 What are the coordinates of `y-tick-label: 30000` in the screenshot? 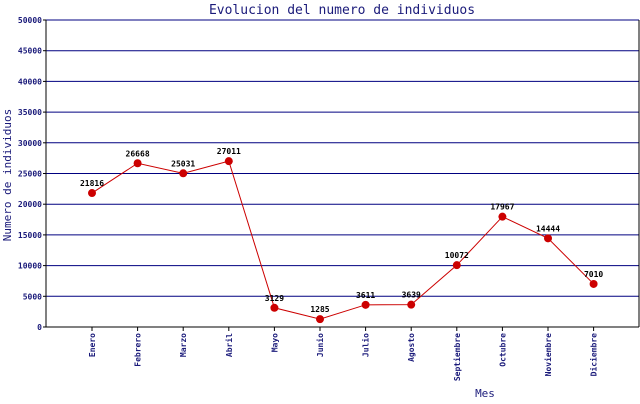 It's located at (30, 143).